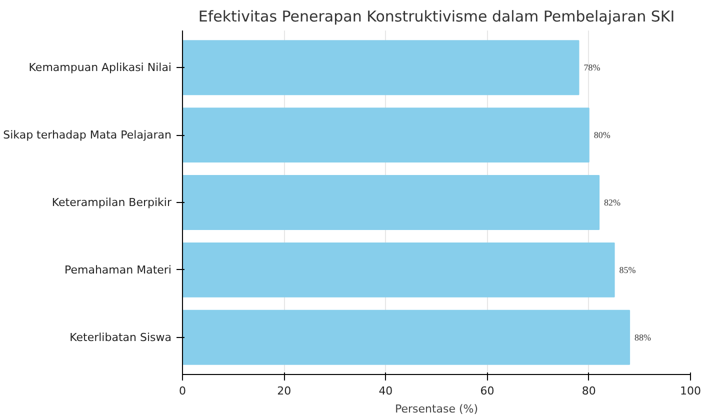  I want to click on data-label: 82%, so click(613, 203).